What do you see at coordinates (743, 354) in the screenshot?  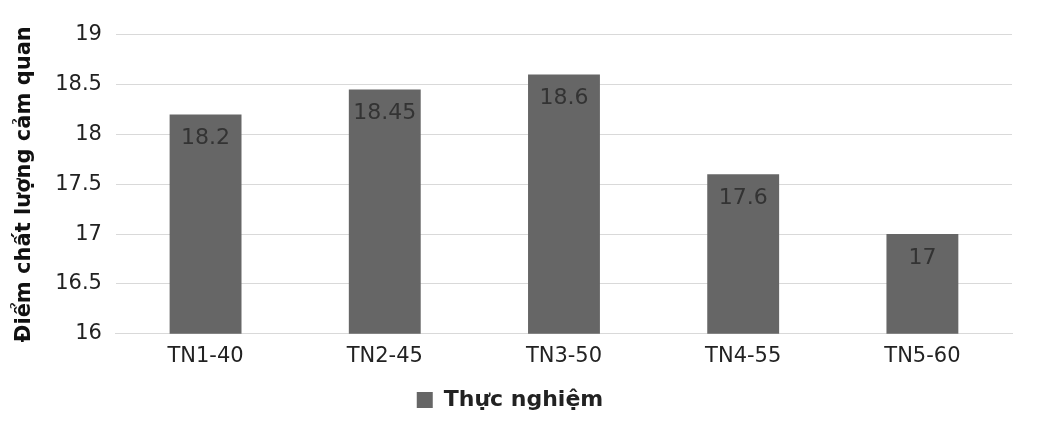 I see `x-tick-label: TN4-55` at bounding box center [743, 354].